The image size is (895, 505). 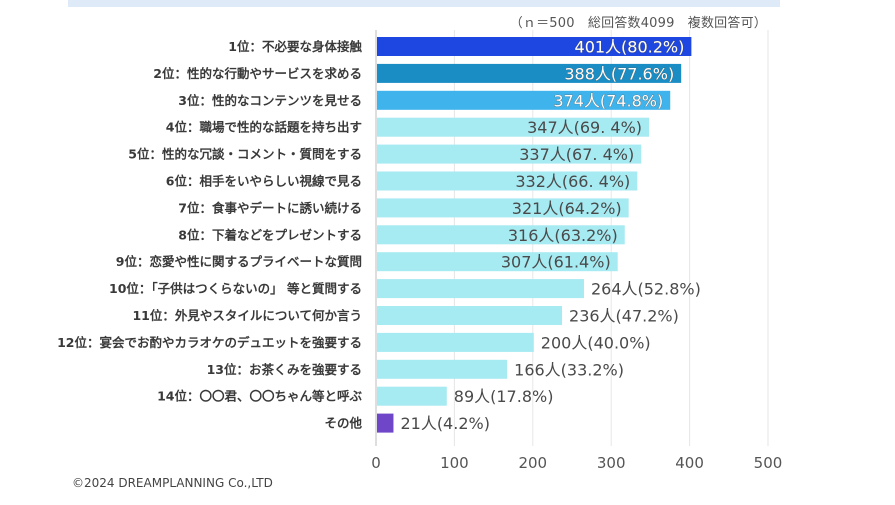 What do you see at coordinates (584, 127) in the screenshot?
I see `data-label: 347人(69. 4%)` at bounding box center [584, 127].